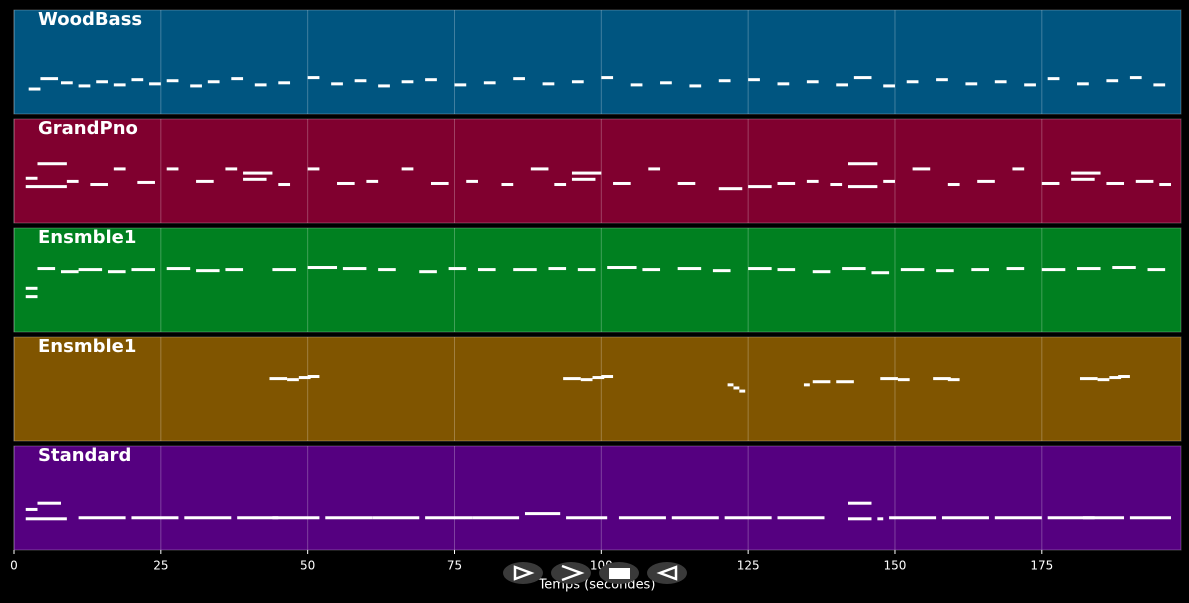 The height and width of the screenshot is (603, 1189). What do you see at coordinates (88, 128) in the screenshot?
I see `track-name: GrandPno` at bounding box center [88, 128].